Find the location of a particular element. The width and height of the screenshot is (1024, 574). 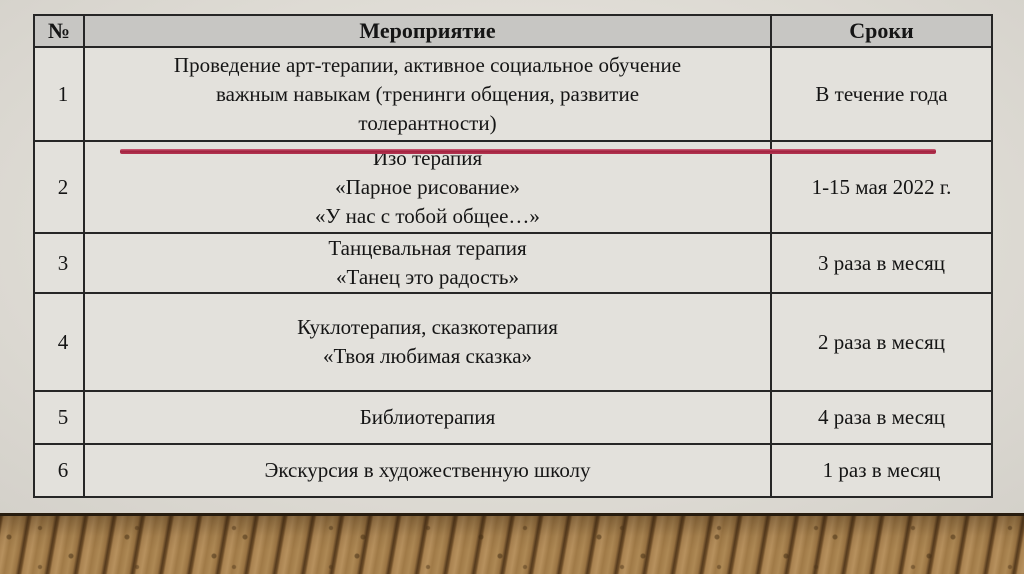

col-header-timing: Сроки is located at coordinates (881, 31).